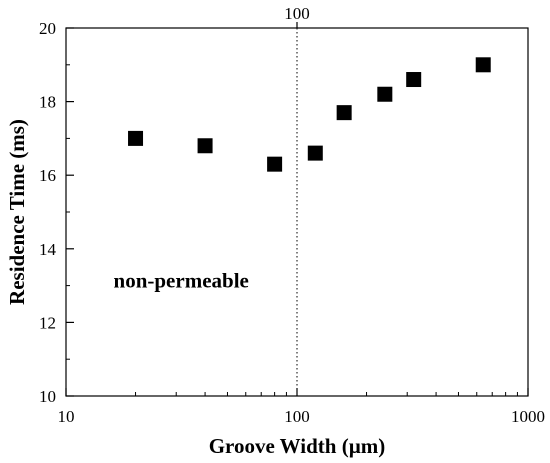 This screenshot has height=463, width=550. Describe the element at coordinates (297, 13) in the screenshot. I see `reference-line-label: 100` at that location.